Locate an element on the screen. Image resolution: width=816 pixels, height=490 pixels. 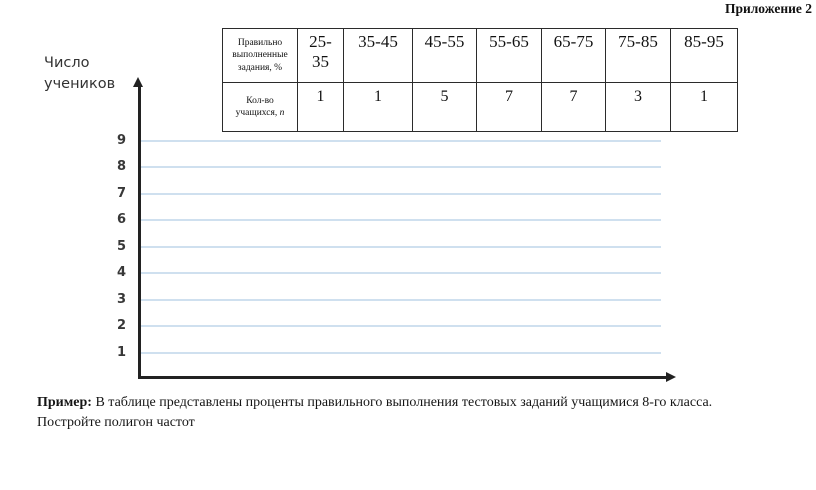
value-cell: 5 is located at coordinates (444, 107).